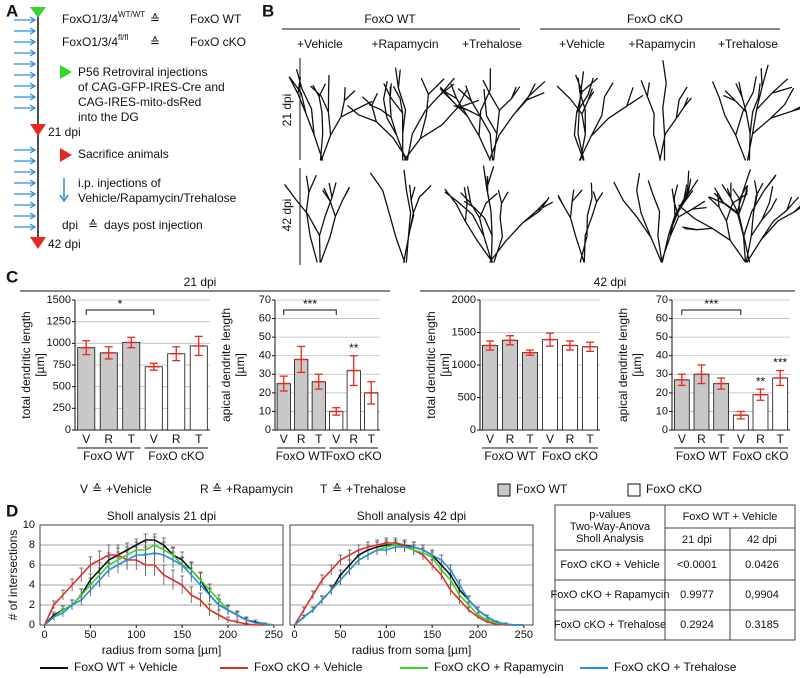  Describe the element at coordinates (62, 365) in the screenshot. I see `y-tick-label: 750` at that location.